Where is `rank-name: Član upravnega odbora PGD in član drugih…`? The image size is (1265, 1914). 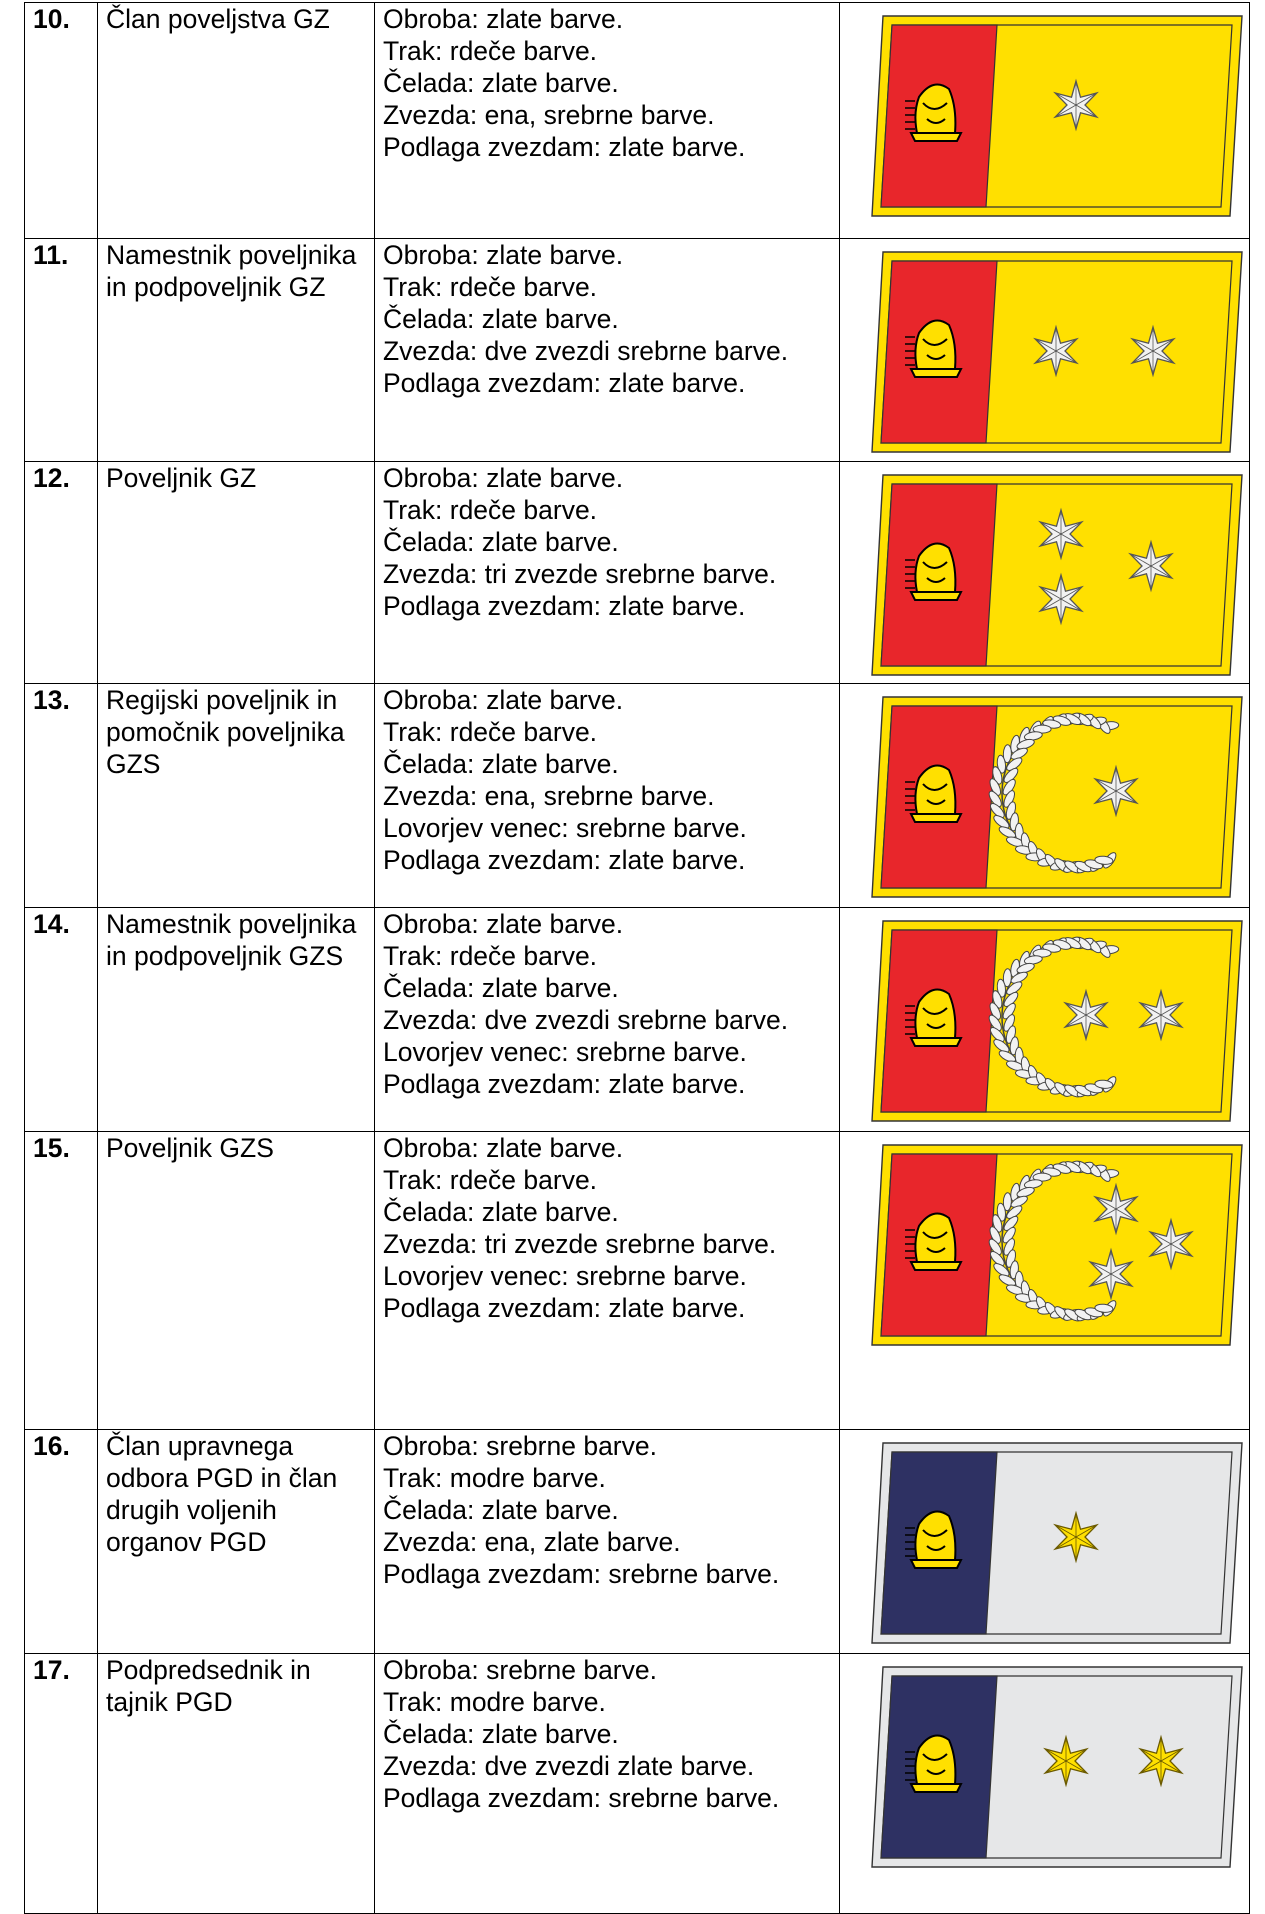
rank-name: Član upravnega odbora PGD in član drugih… is located at coordinates (236, 1541).